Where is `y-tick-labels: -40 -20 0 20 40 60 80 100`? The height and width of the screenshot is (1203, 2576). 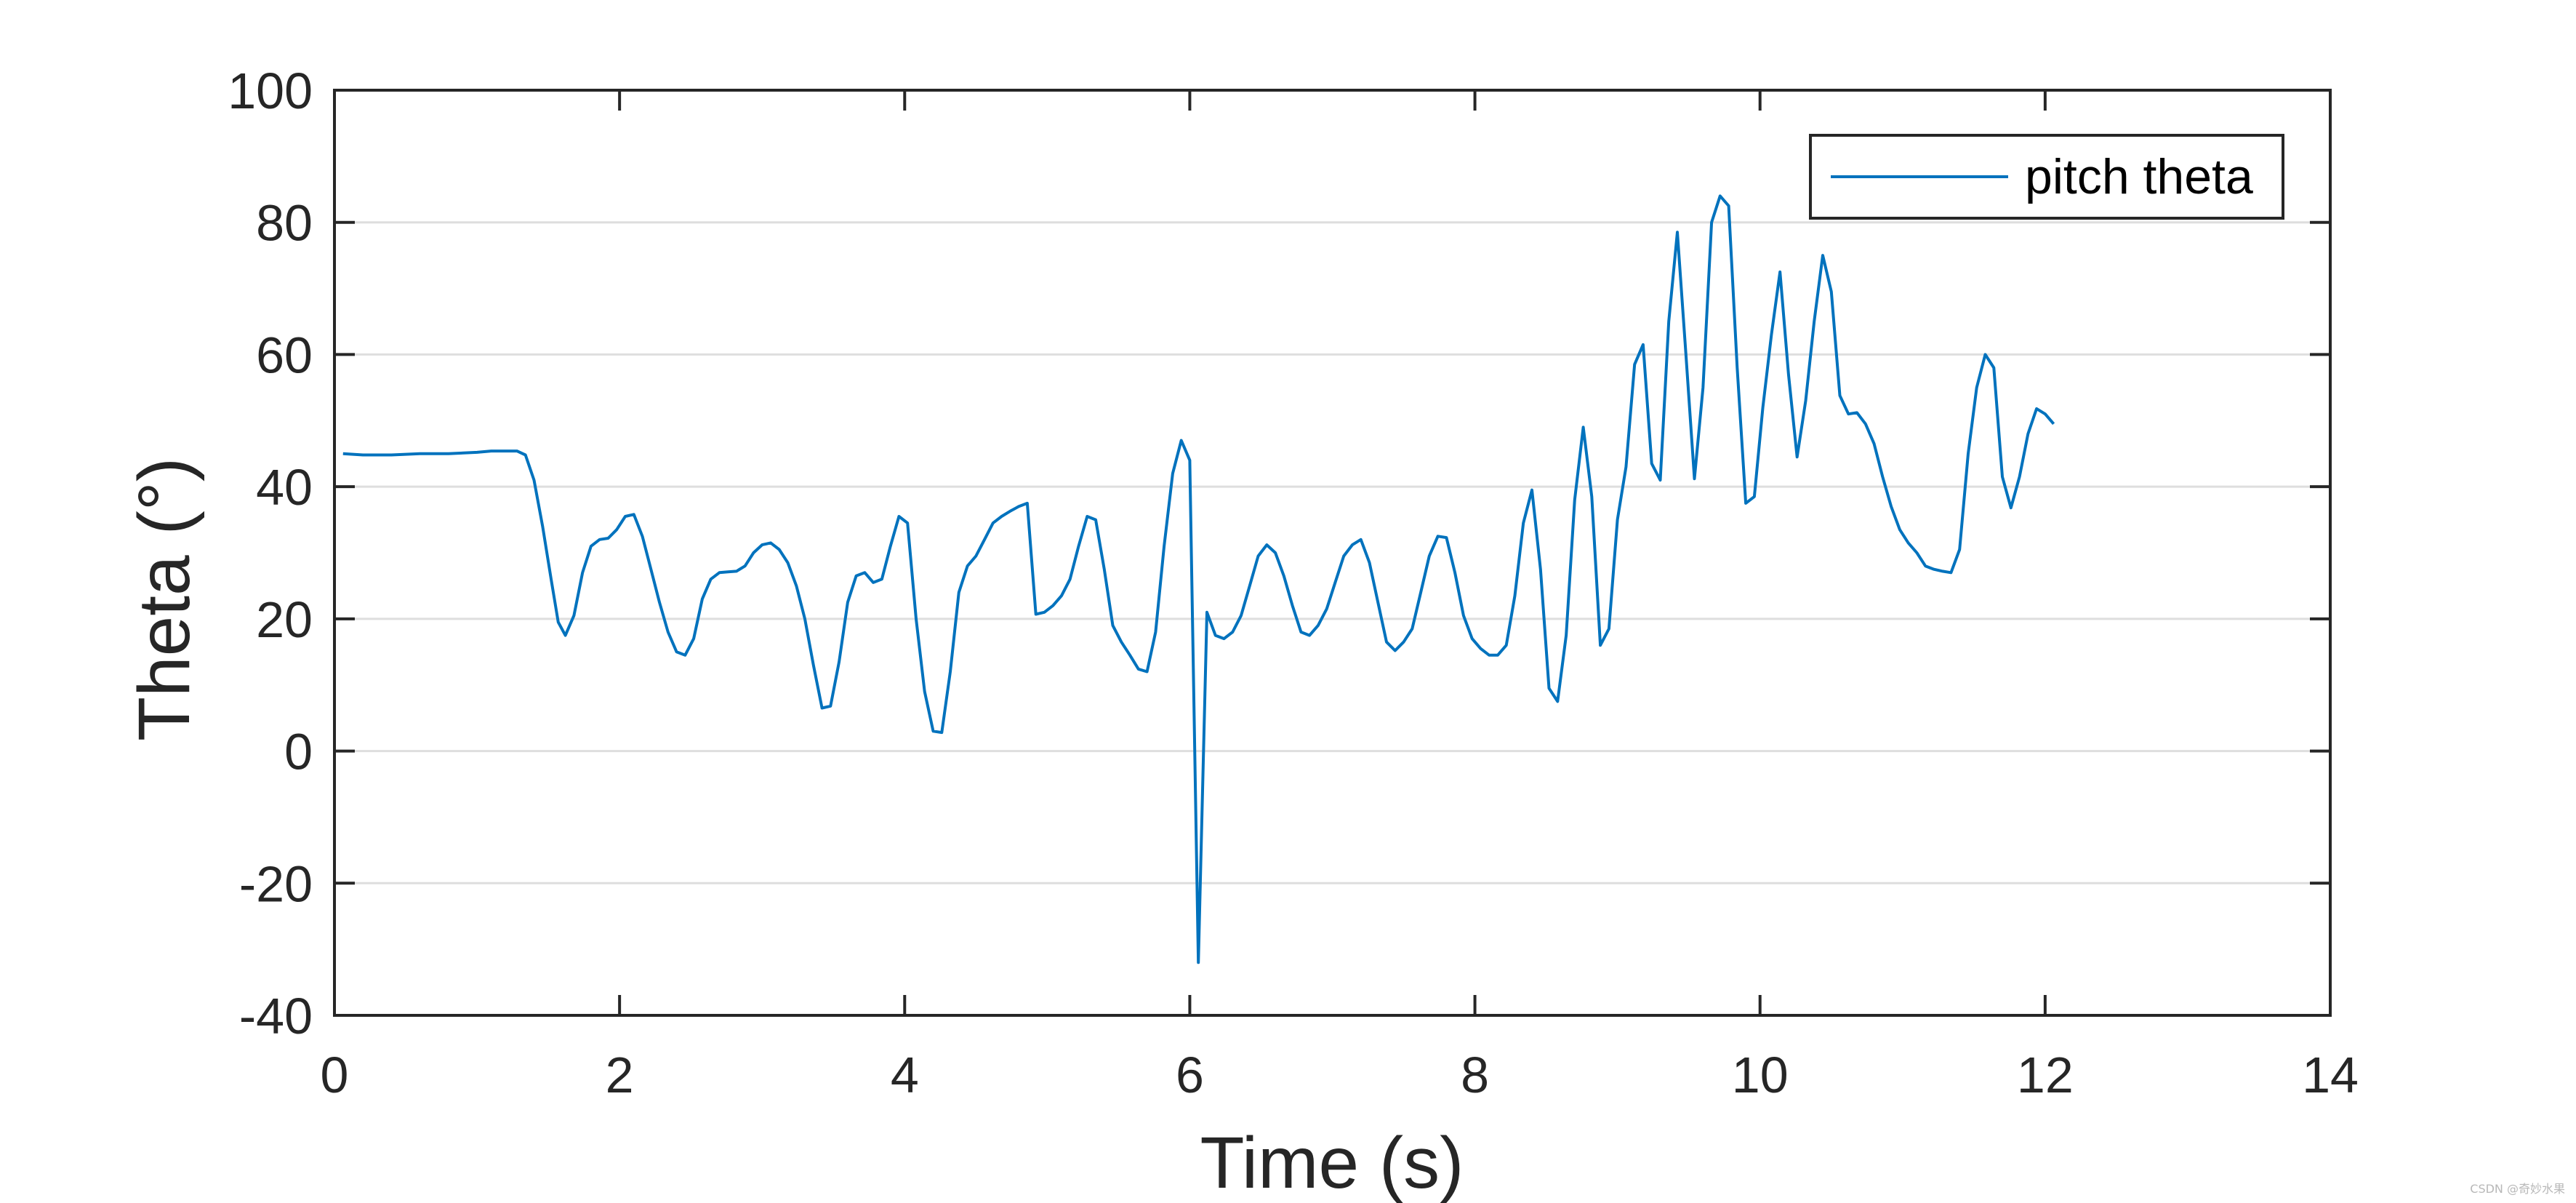 y-tick-labels: -40 -20 0 20 40 60 80 100 is located at coordinates (271, 553).